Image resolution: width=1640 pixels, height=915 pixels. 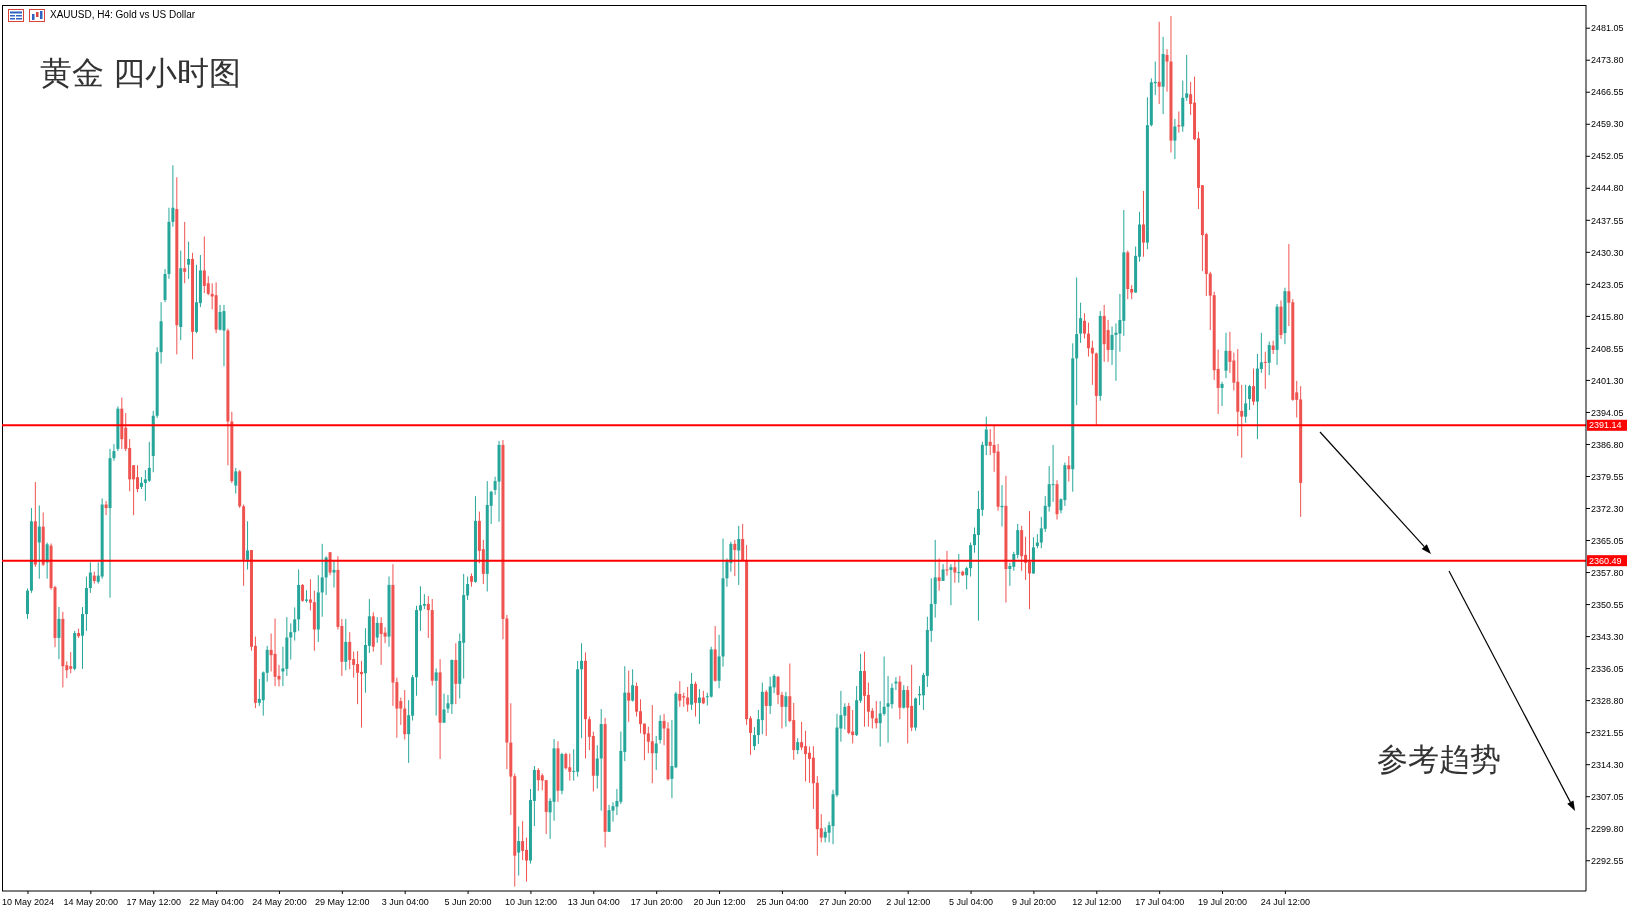 I want to click on y-tick-label: 2444.80, so click(x=1607, y=188).